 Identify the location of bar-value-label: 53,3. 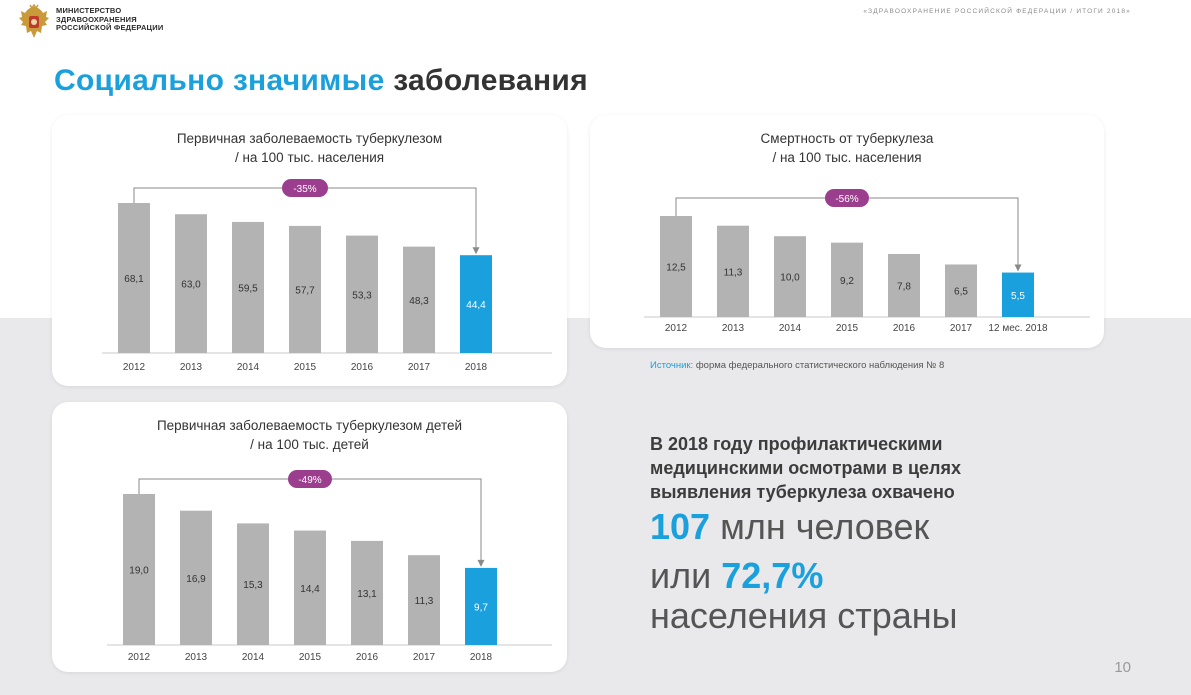
(362, 295).